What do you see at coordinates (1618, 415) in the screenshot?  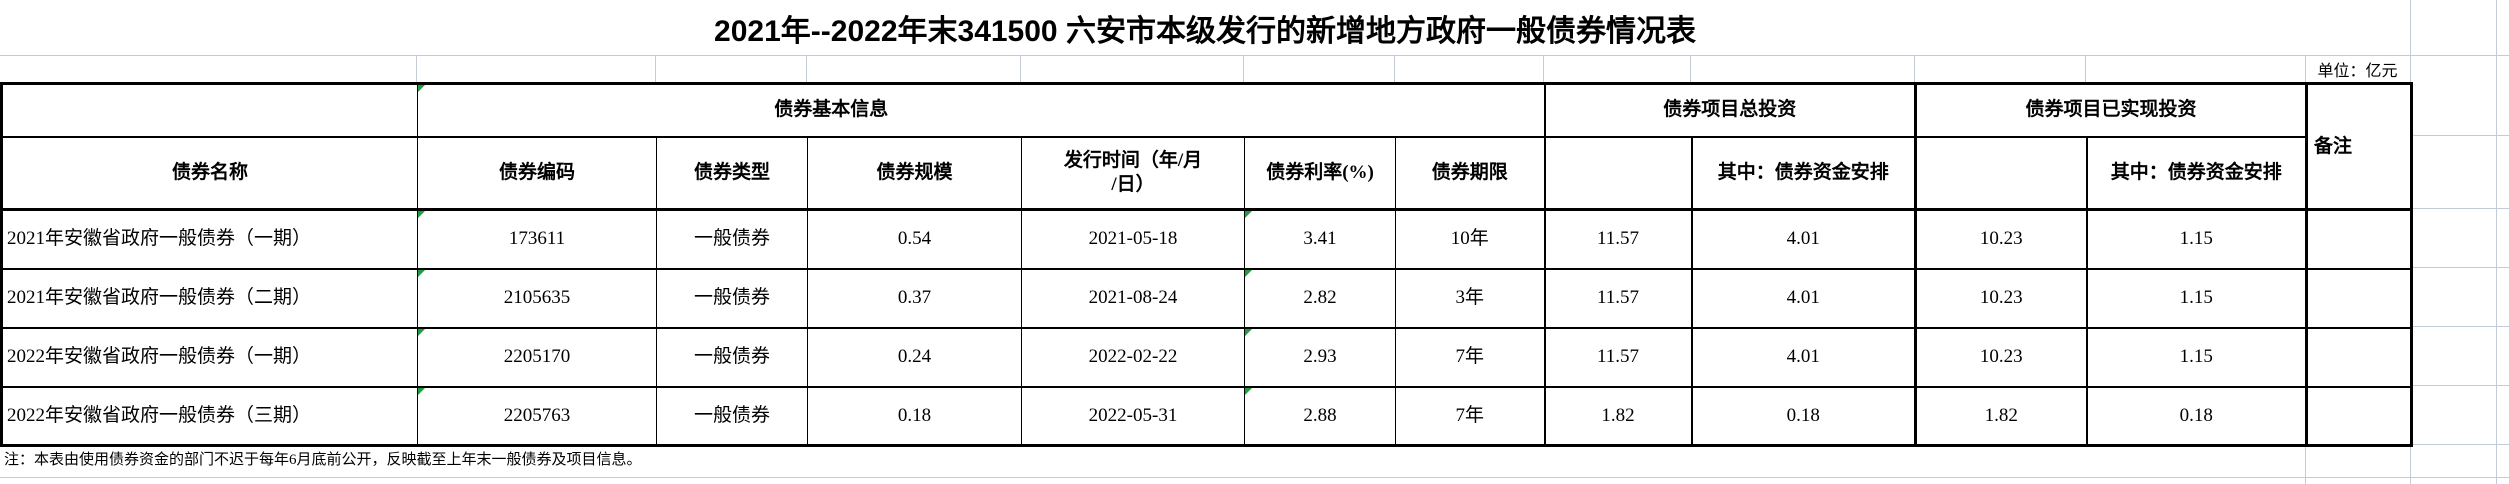 I see `total-investment-cell: 1.82` at bounding box center [1618, 415].